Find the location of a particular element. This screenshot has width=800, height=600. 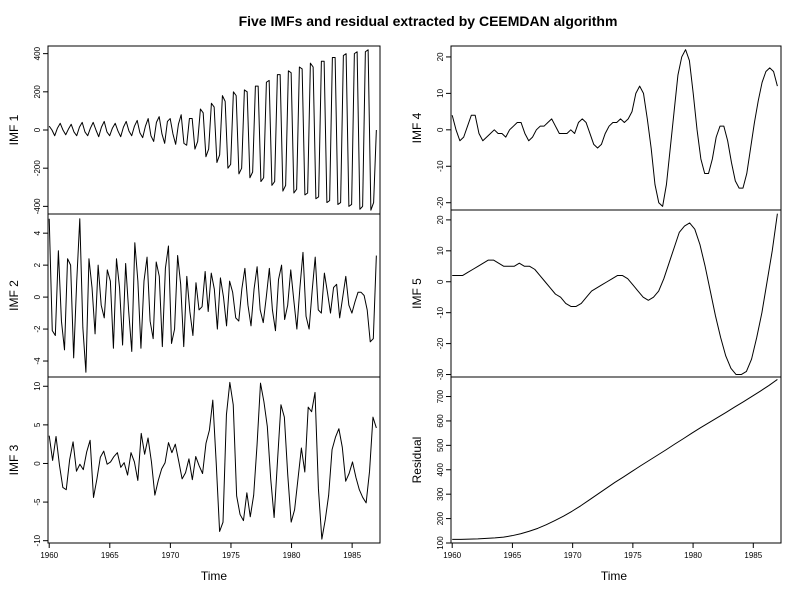

y-tick-label: 300 is located at coordinates (440, 494).